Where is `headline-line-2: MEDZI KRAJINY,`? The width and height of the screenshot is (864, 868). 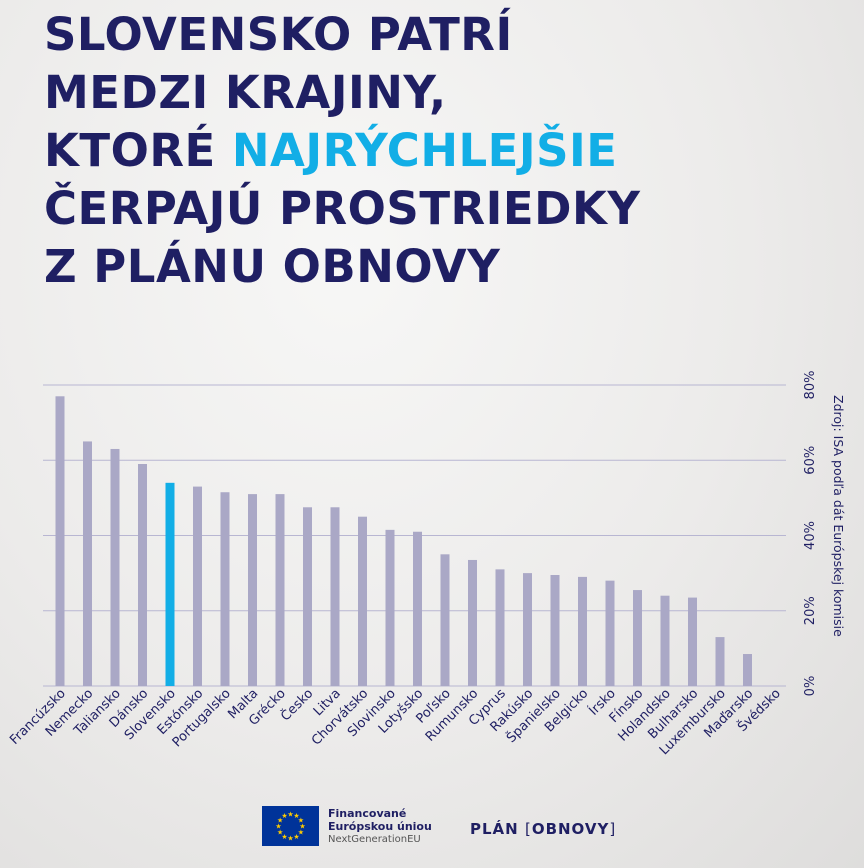 headline-line-2: MEDZI KRAJINY, is located at coordinates (245, 92).